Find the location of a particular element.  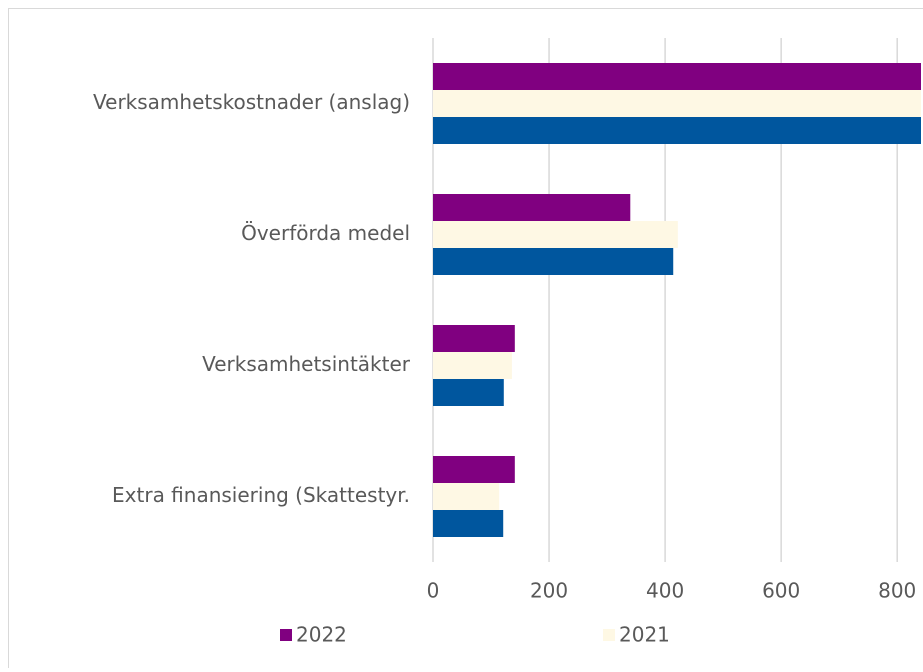

legend-label: 2021 is located at coordinates (644, 635).